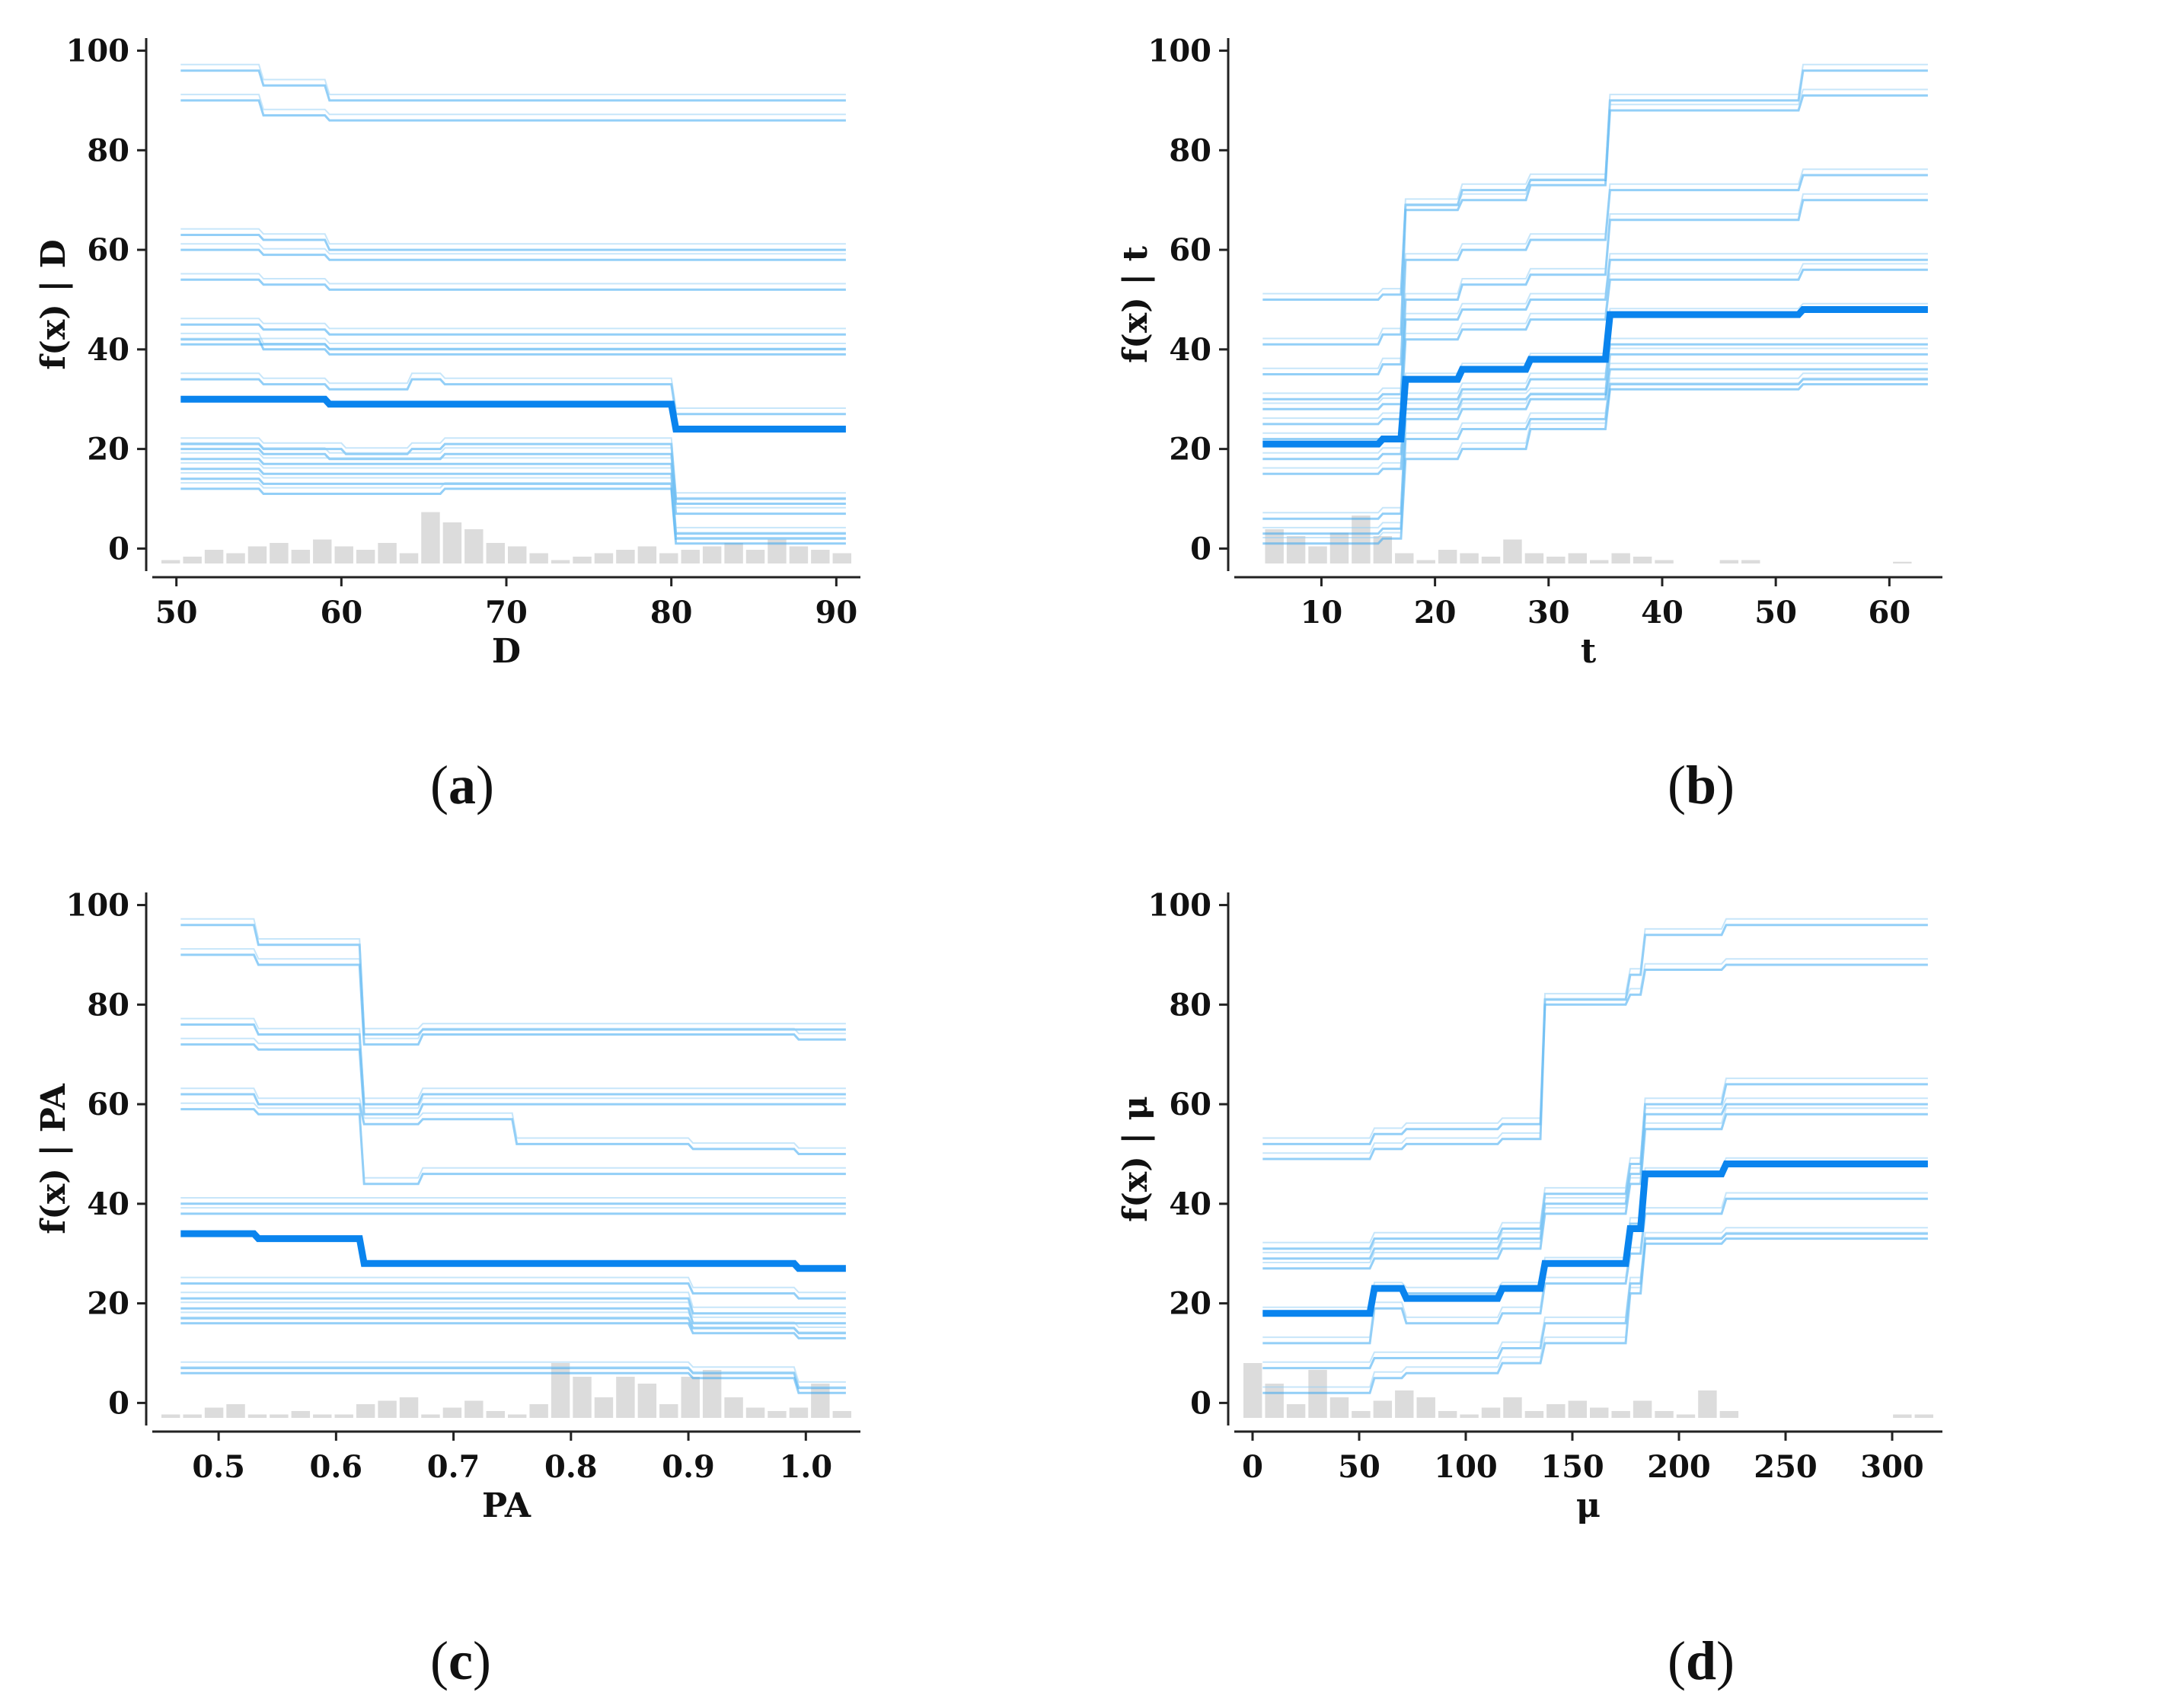 Image resolution: width=2164 pixels, height=1708 pixels. I want to click on y-tick-label: 20, so click(108, 1304).